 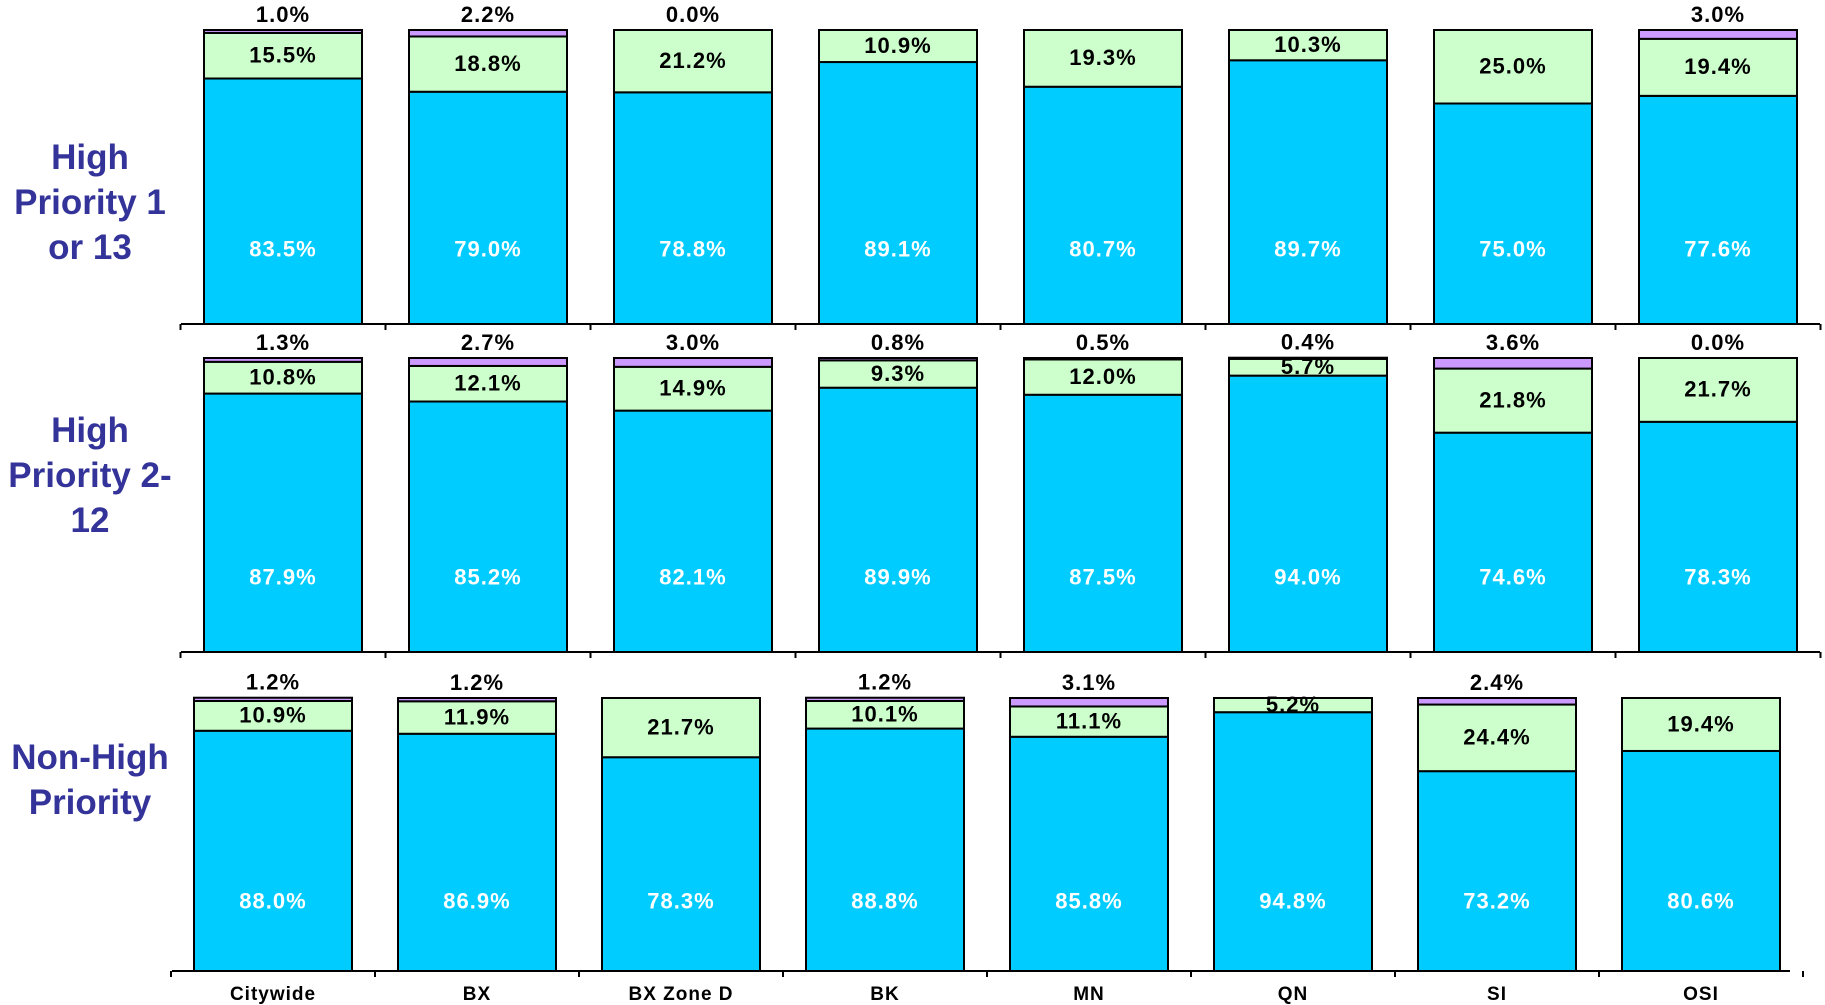 I want to click on data-label: 10.8%, so click(x=282, y=377).